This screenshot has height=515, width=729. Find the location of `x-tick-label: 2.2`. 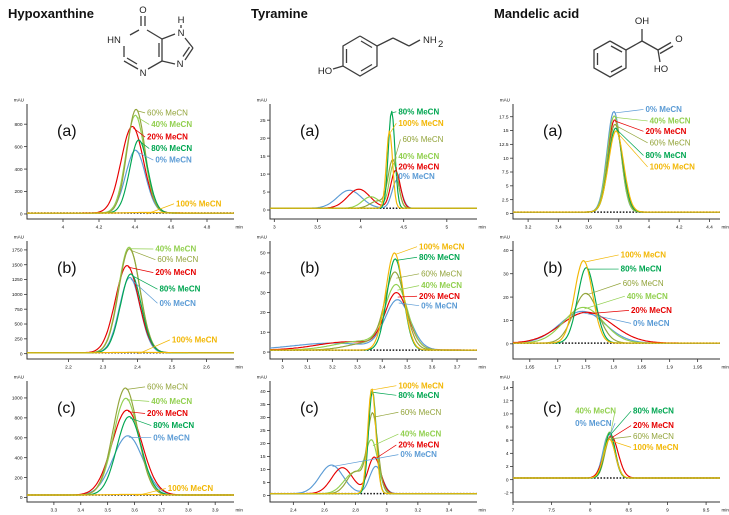

x-tick-label: 2.2 is located at coordinates (68, 368).